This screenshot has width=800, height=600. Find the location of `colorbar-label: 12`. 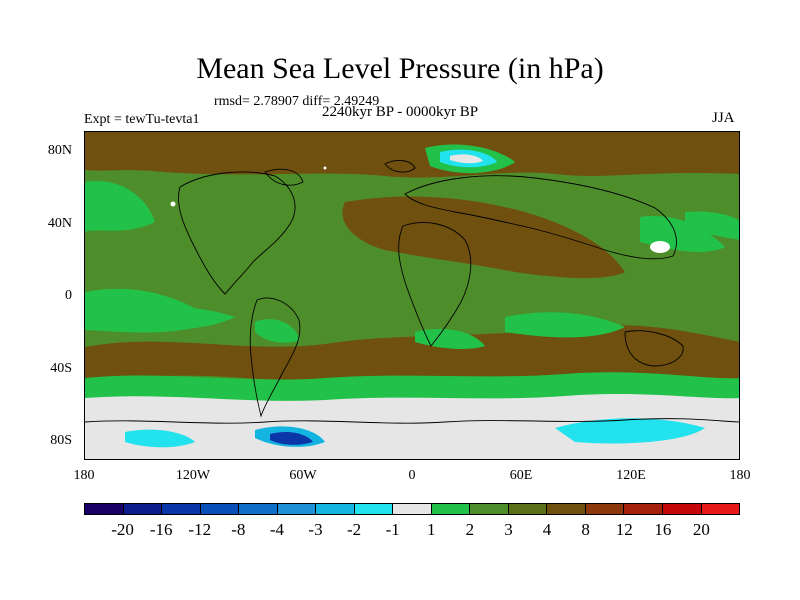

colorbar-label: 12 is located at coordinates (624, 529).